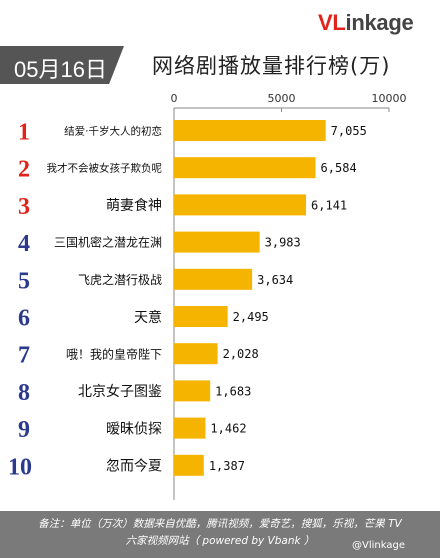  I want to click on value-label: 1,387, so click(227, 466).